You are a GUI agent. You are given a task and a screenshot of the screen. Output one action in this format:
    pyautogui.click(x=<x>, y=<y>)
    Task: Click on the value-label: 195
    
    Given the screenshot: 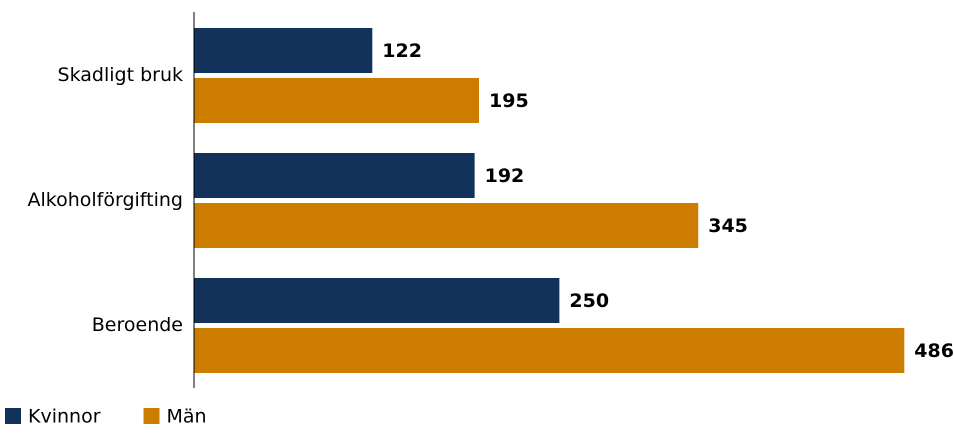 What is the action you would take?
    pyautogui.click(x=509, y=101)
    